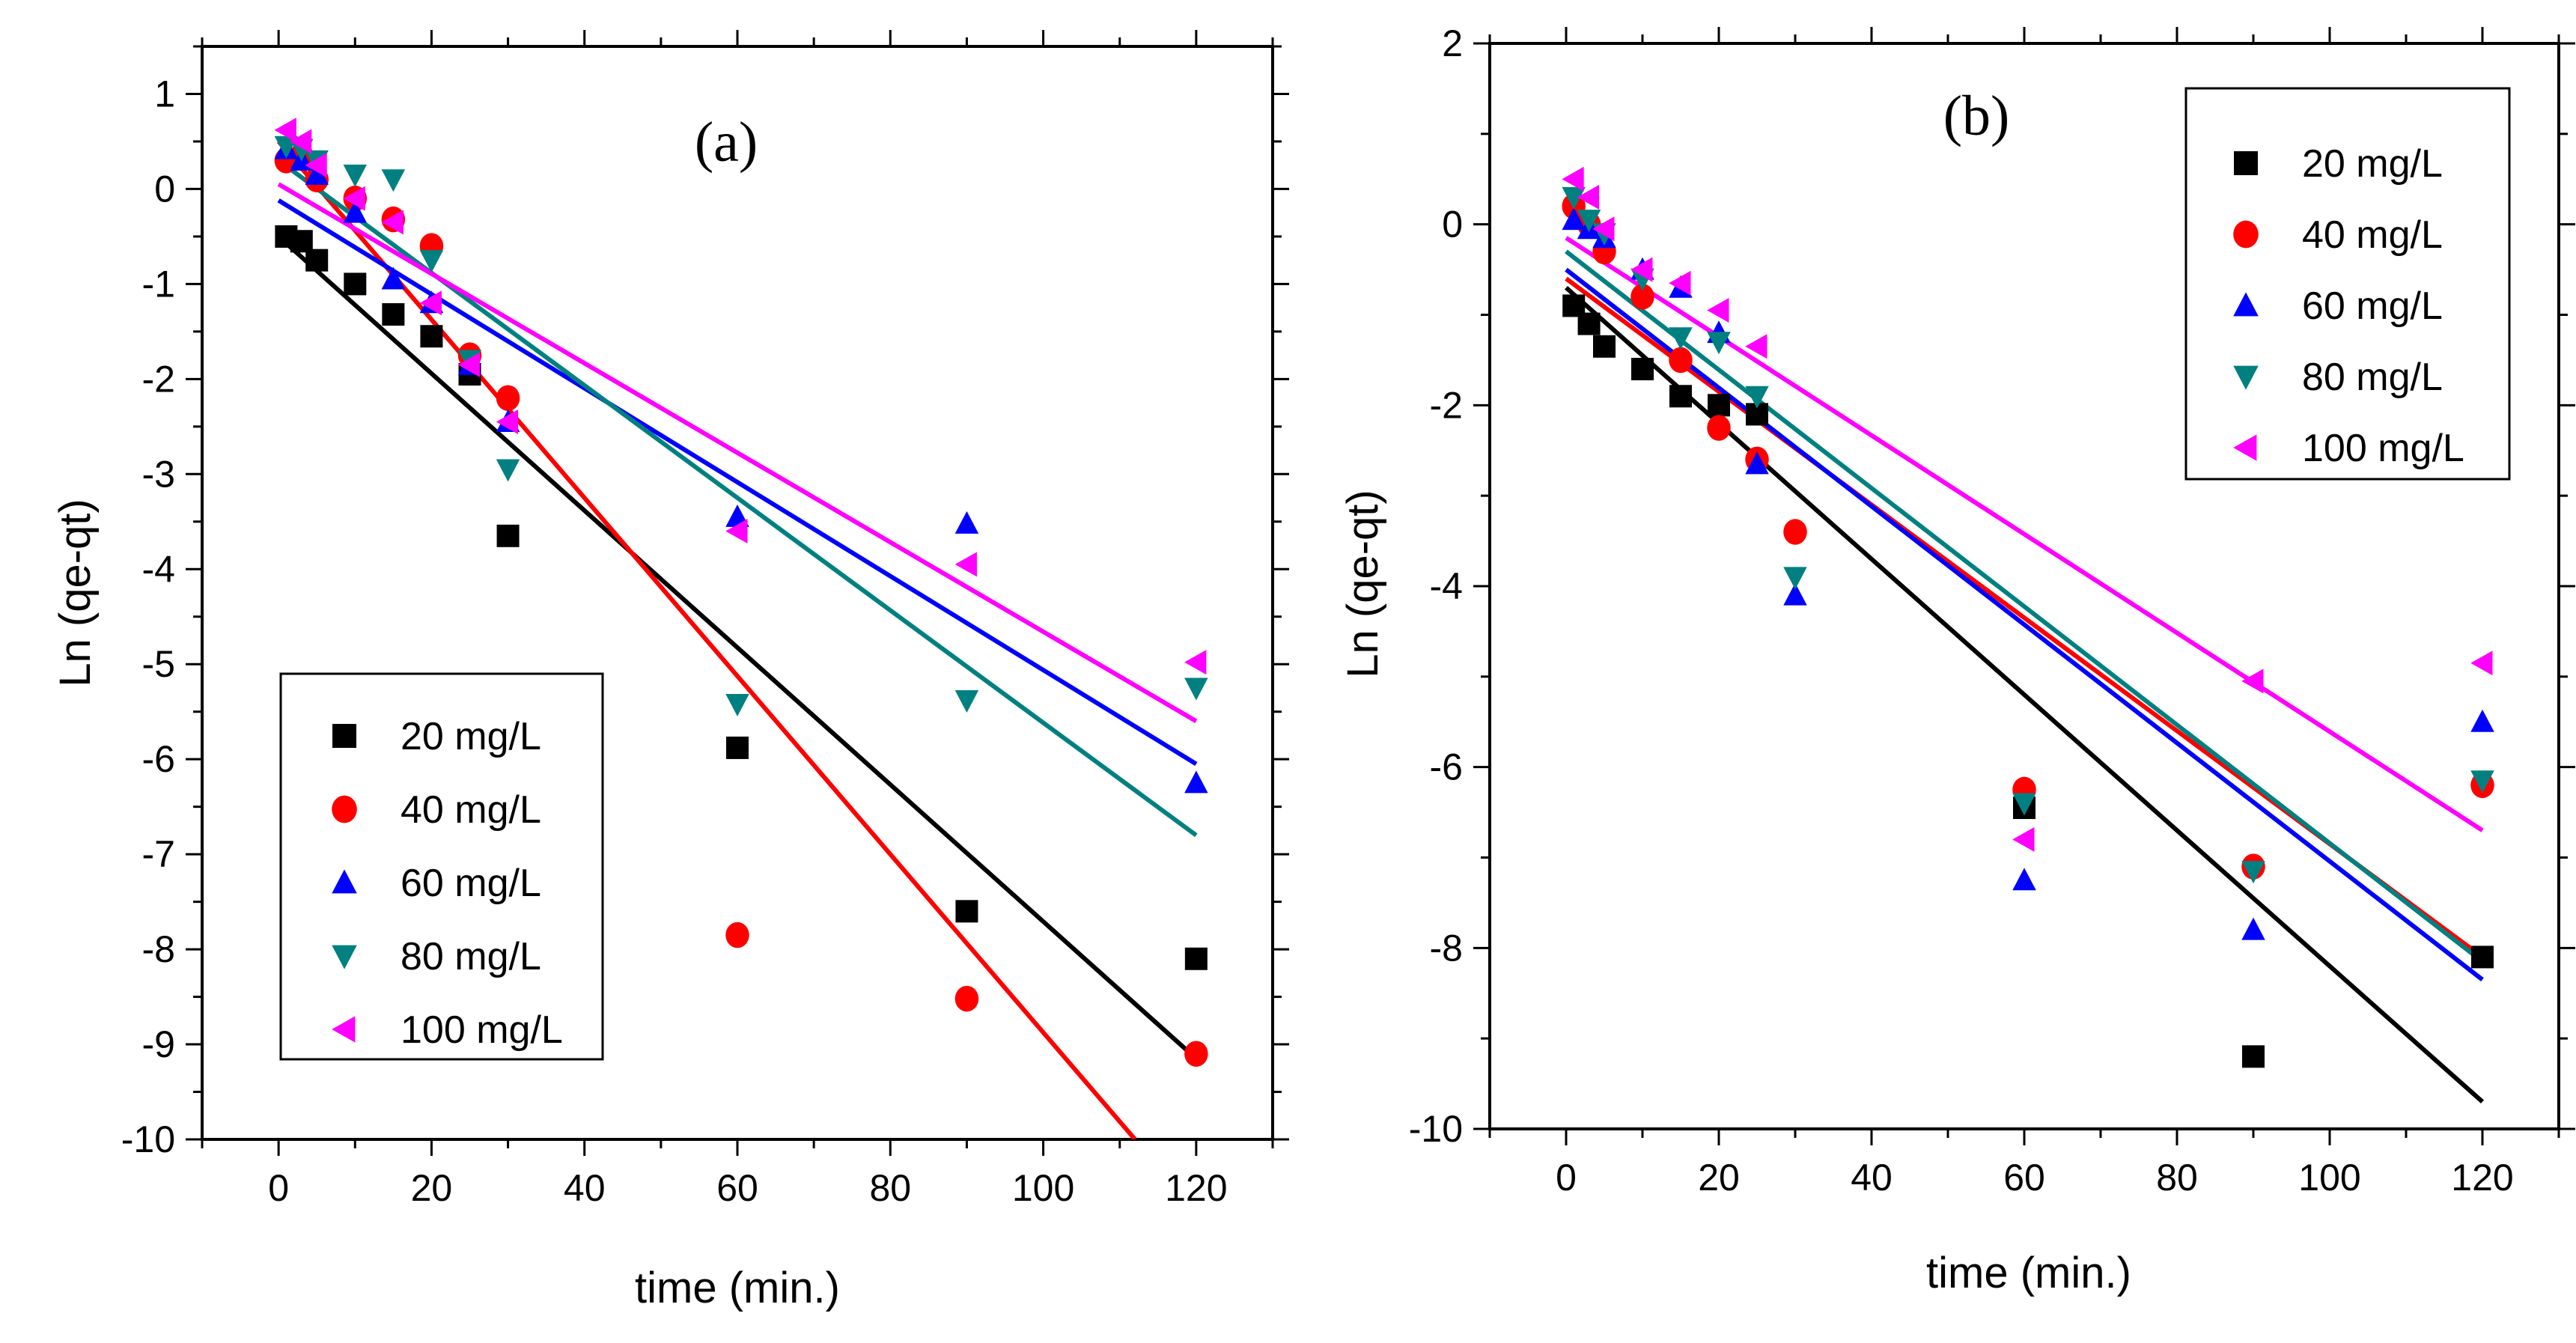  I want to click on legend-label-b-s2: 60 mg/L, so click(2372, 306).